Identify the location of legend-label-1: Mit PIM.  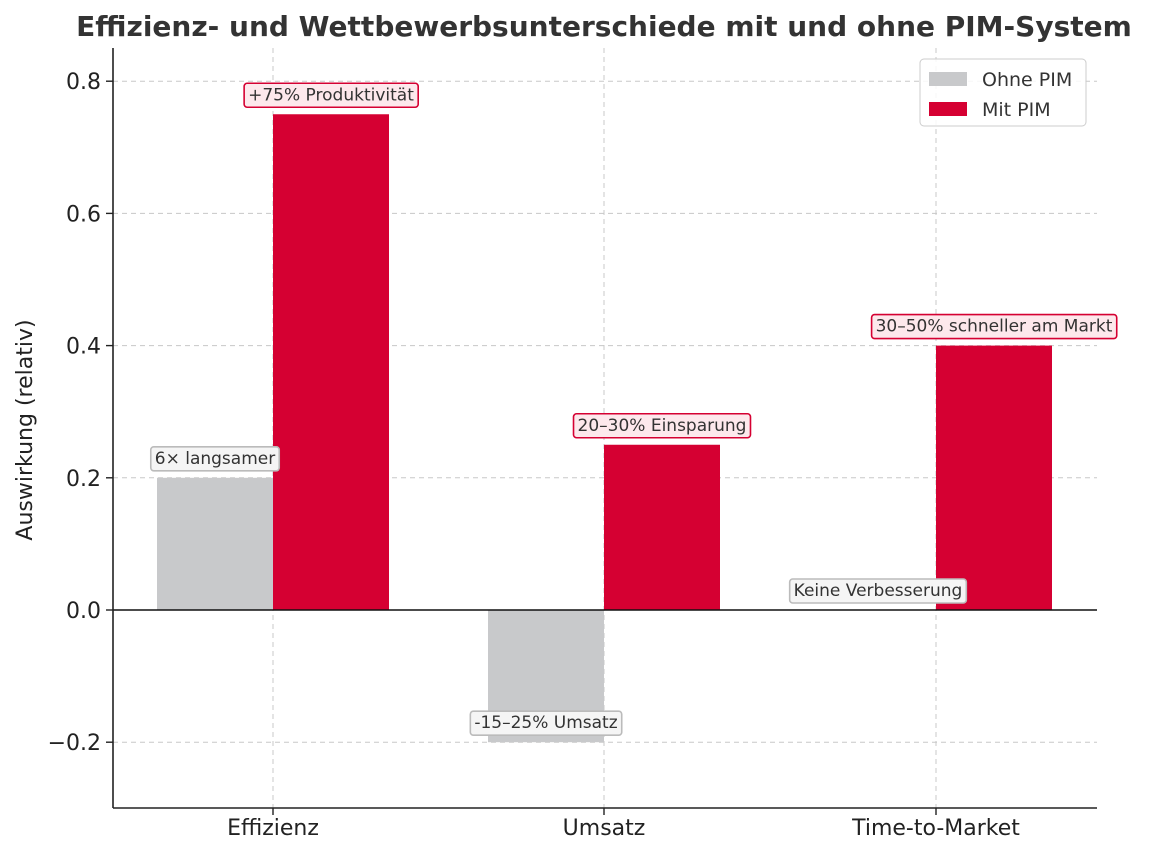
(1016, 110).